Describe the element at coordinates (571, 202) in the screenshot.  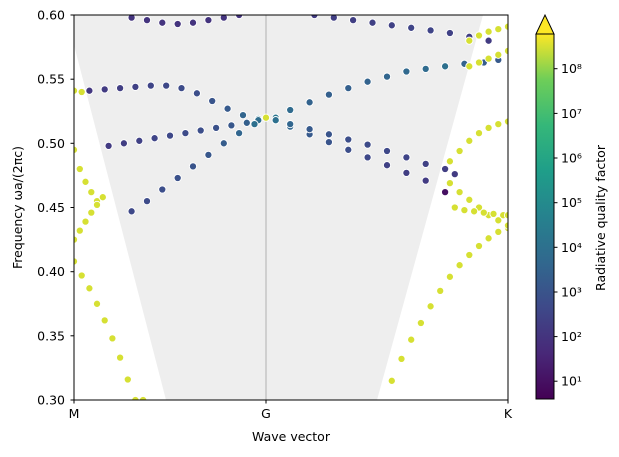
I see `colorbar-tick-label: 10⁵` at that location.